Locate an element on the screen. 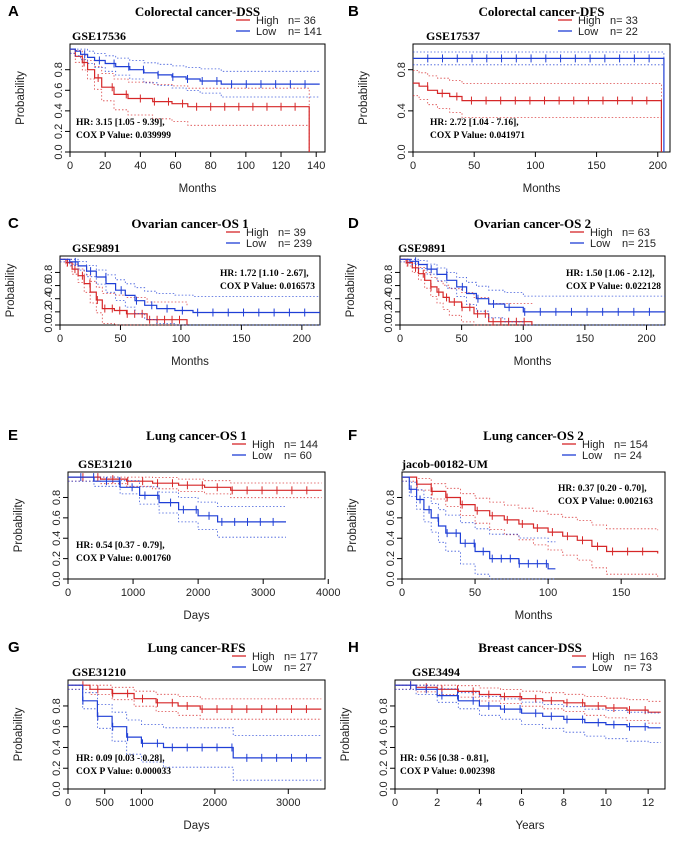 The image size is (680, 850). legend-count-low: n= 215 is located at coordinates (639, 244).